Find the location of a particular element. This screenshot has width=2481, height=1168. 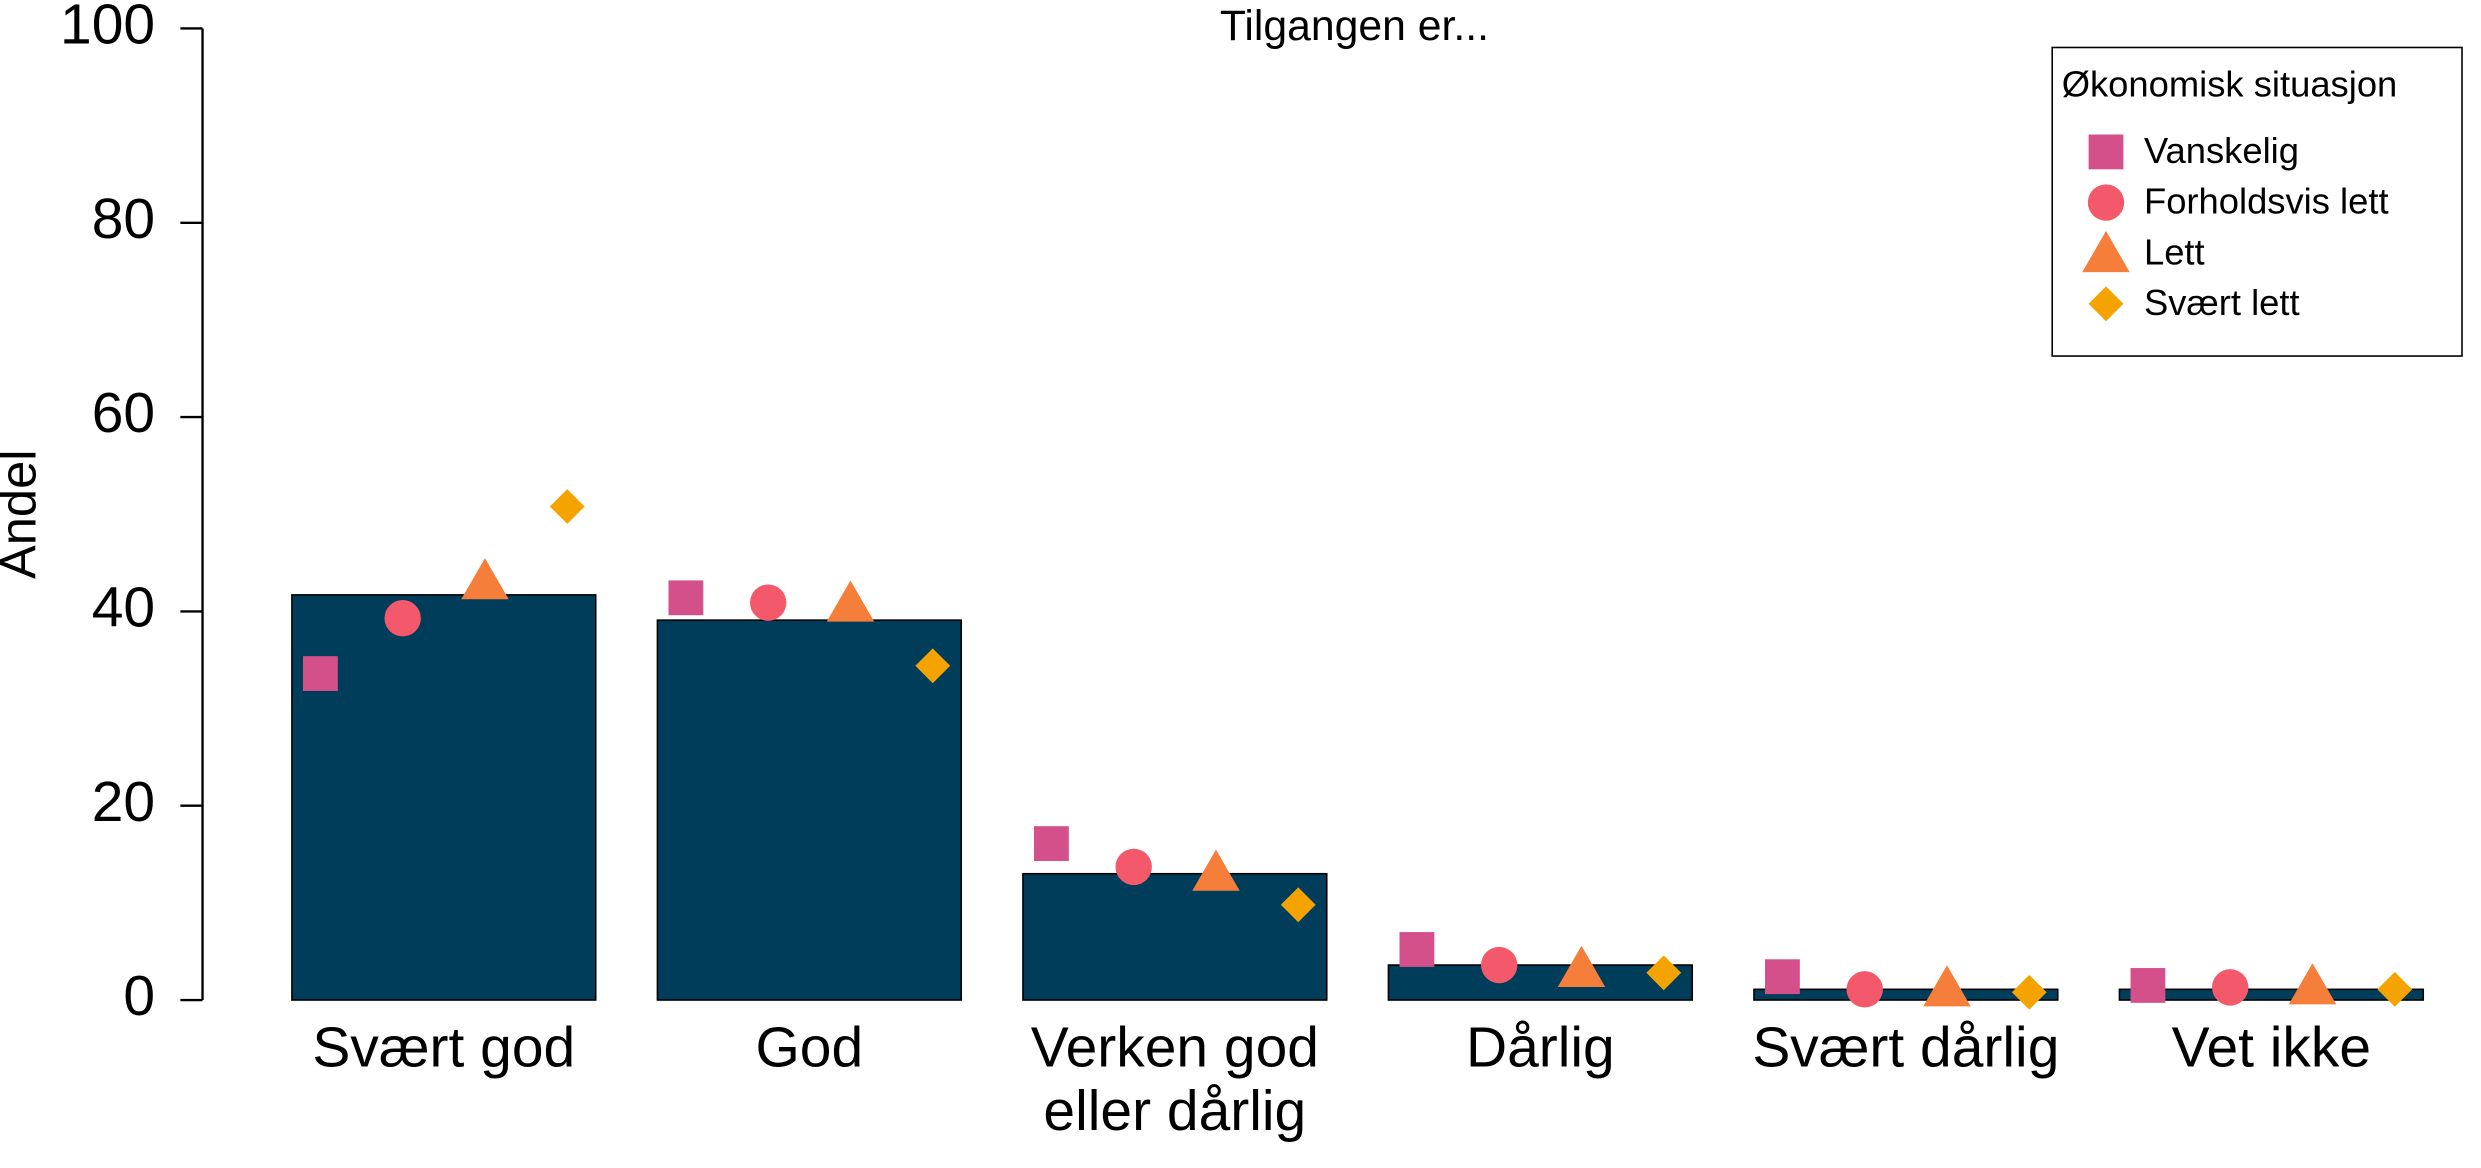

legend-label: Forholdsvis lett is located at coordinates (2266, 201).